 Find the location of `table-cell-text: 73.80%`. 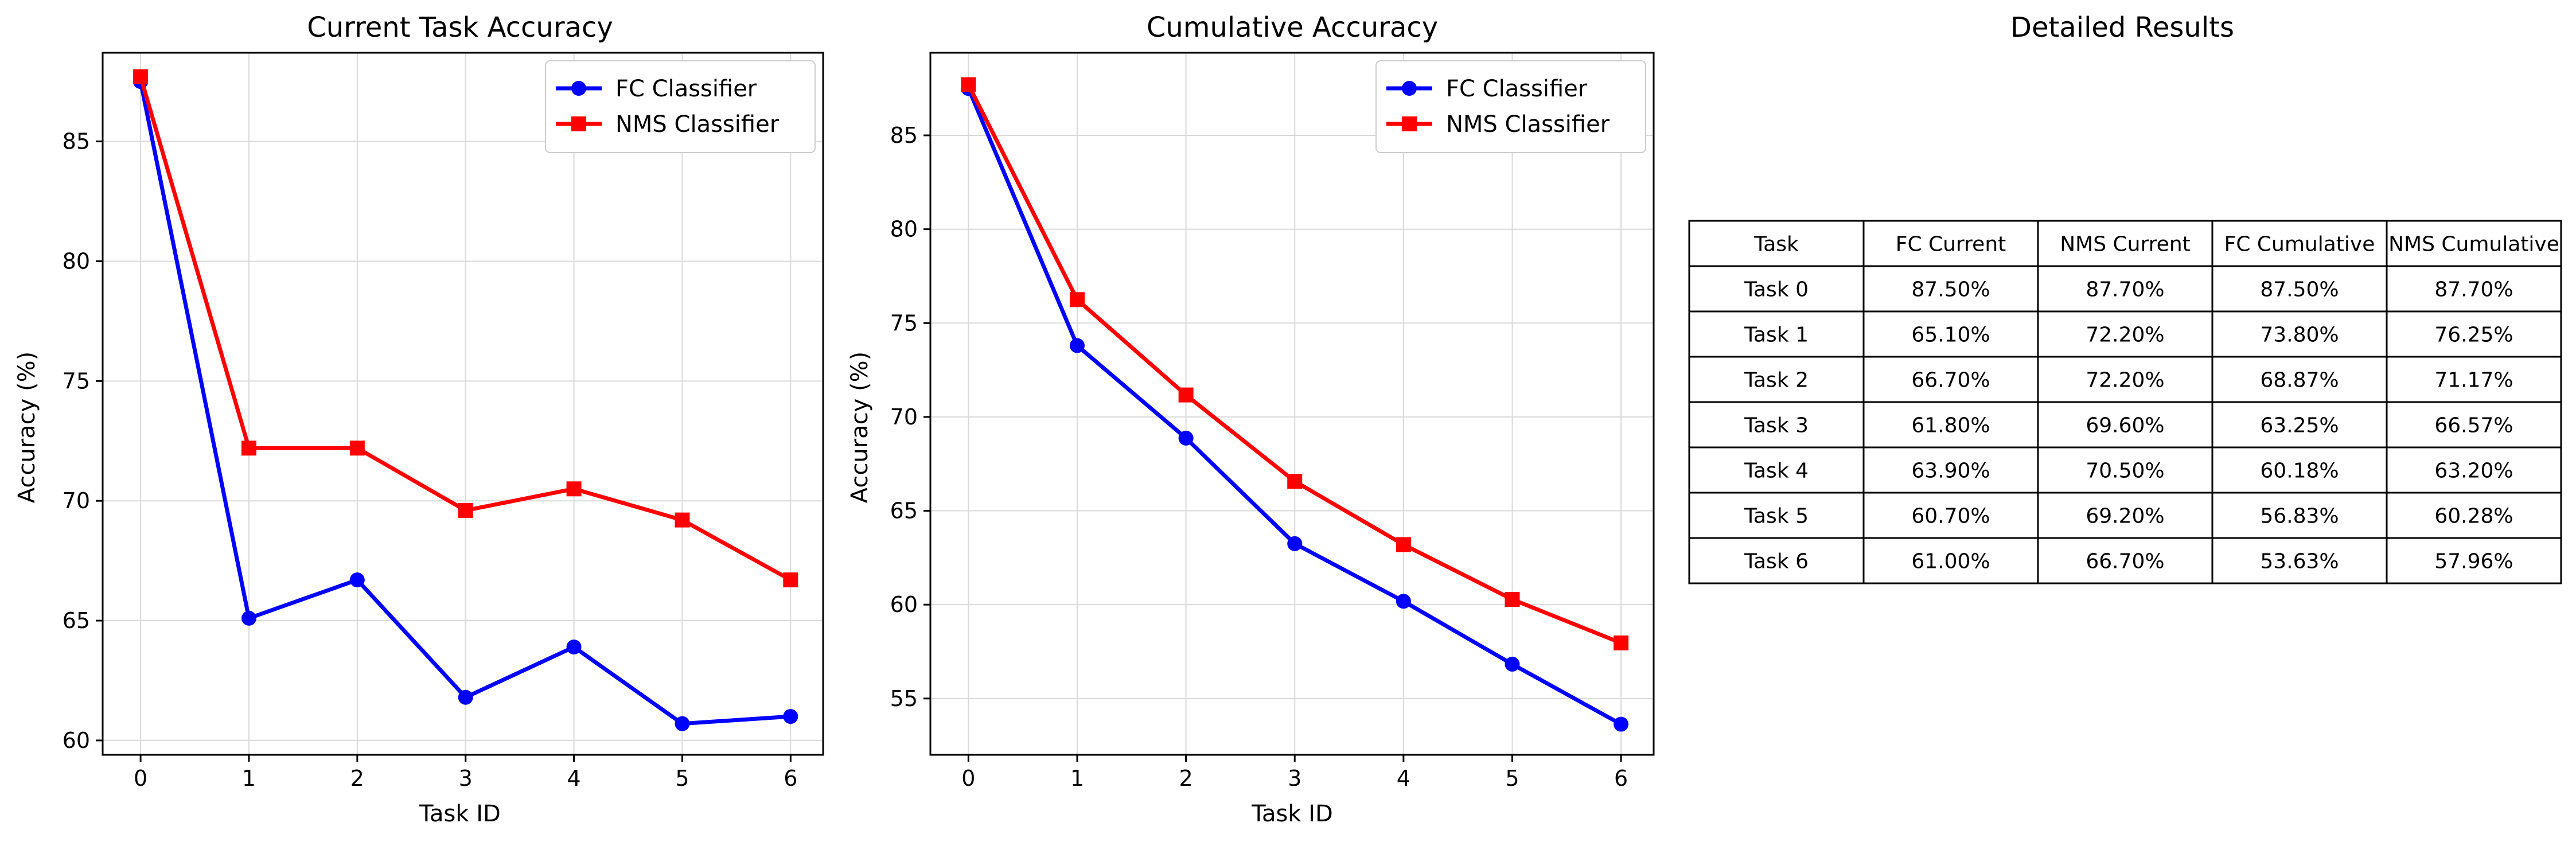

table-cell-text: 73.80% is located at coordinates (2299, 335).